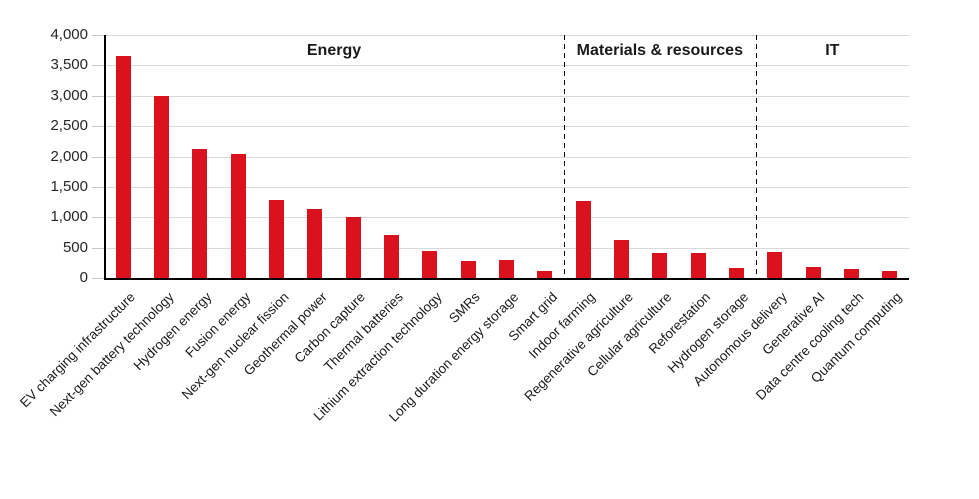 Image resolution: width=979 pixels, height=499 pixels. Describe the element at coordinates (69, 34) in the screenshot. I see `y-axis-tick-label: 4,000` at that location.